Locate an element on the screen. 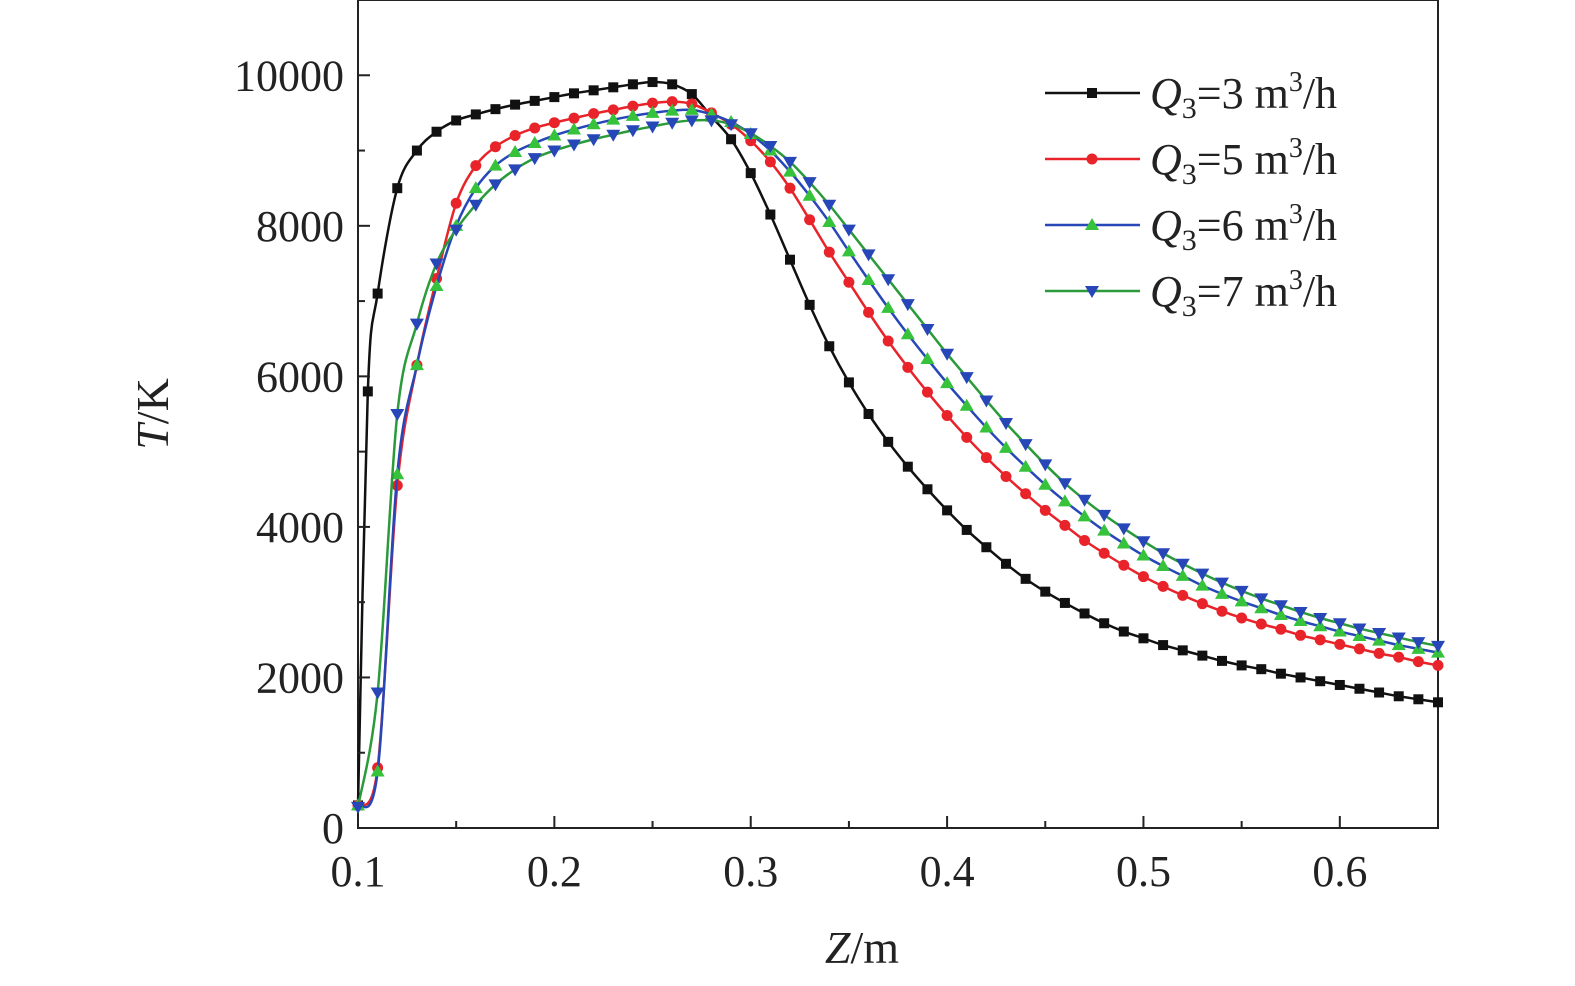  legend-label: Q3=6 m3/h is located at coordinates (1243, 228).